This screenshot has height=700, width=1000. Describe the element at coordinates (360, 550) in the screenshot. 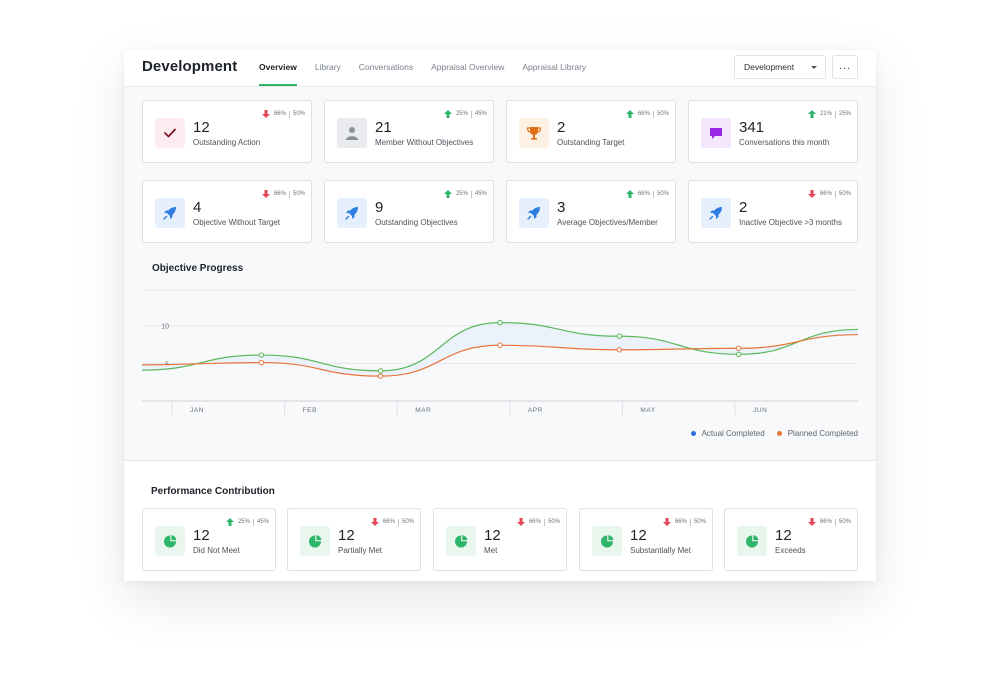

I see `performance-label: Partially Met` at that location.